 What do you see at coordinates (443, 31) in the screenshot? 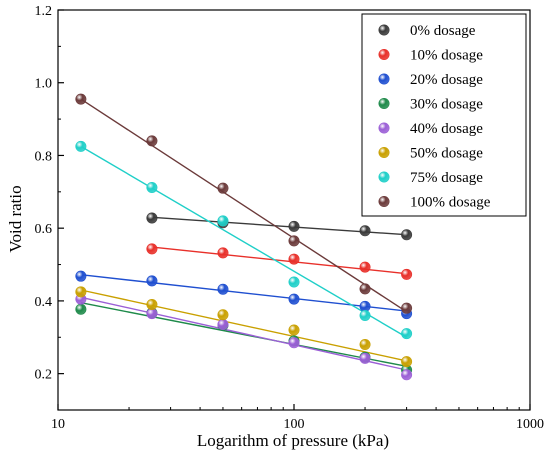
I see `legend-label: 0% dosage` at bounding box center [443, 31].